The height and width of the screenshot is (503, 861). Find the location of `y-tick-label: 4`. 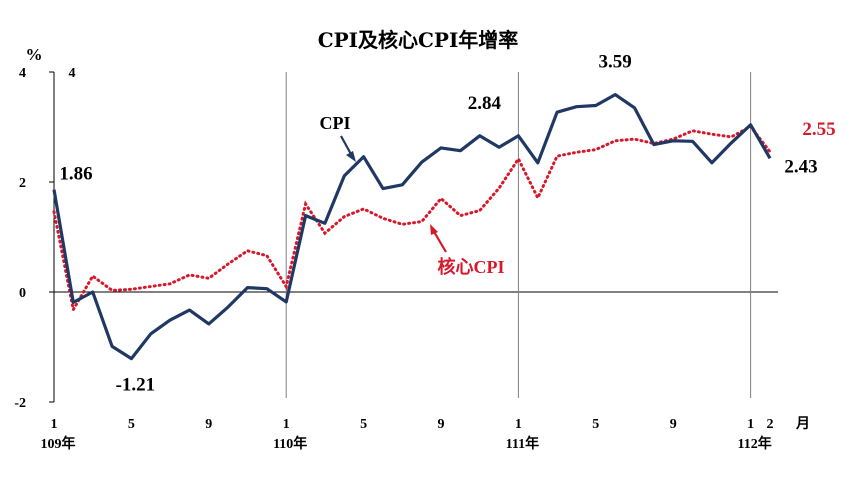

y-tick-label: 4 is located at coordinates (22, 73).